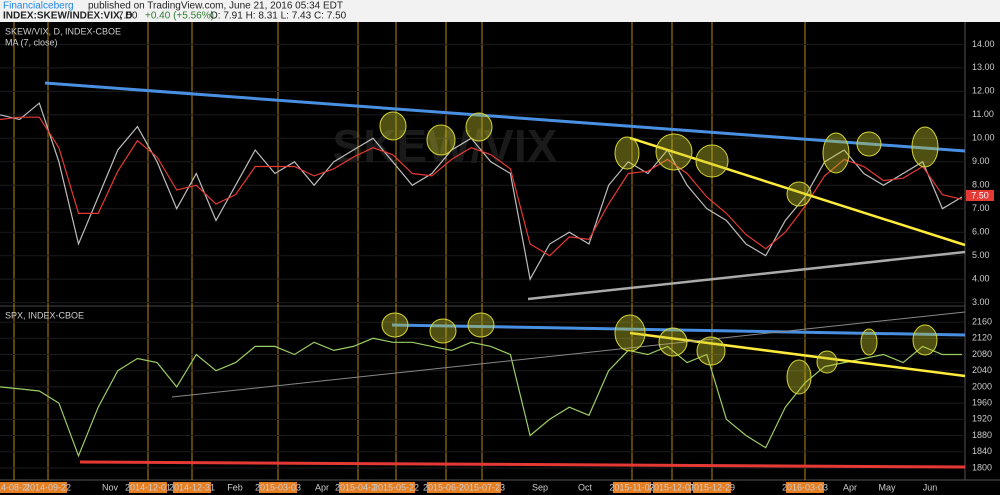 The image size is (1000, 495). What do you see at coordinates (980, 195) in the screenshot?
I see `last-value: 7.50` at bounding box center [980, 195].